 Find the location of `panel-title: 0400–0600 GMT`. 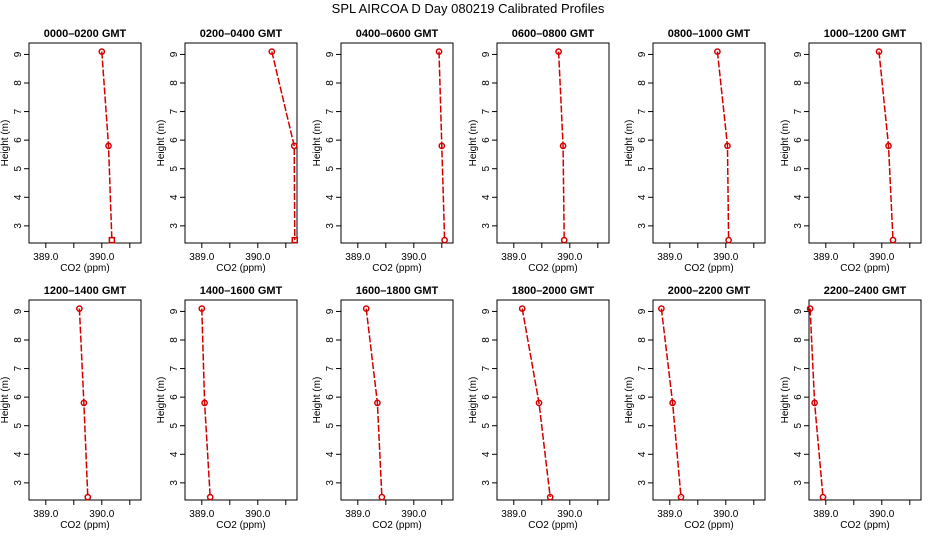

panel-title: 0400–0600 GMT is located at coordinates (397, 34).